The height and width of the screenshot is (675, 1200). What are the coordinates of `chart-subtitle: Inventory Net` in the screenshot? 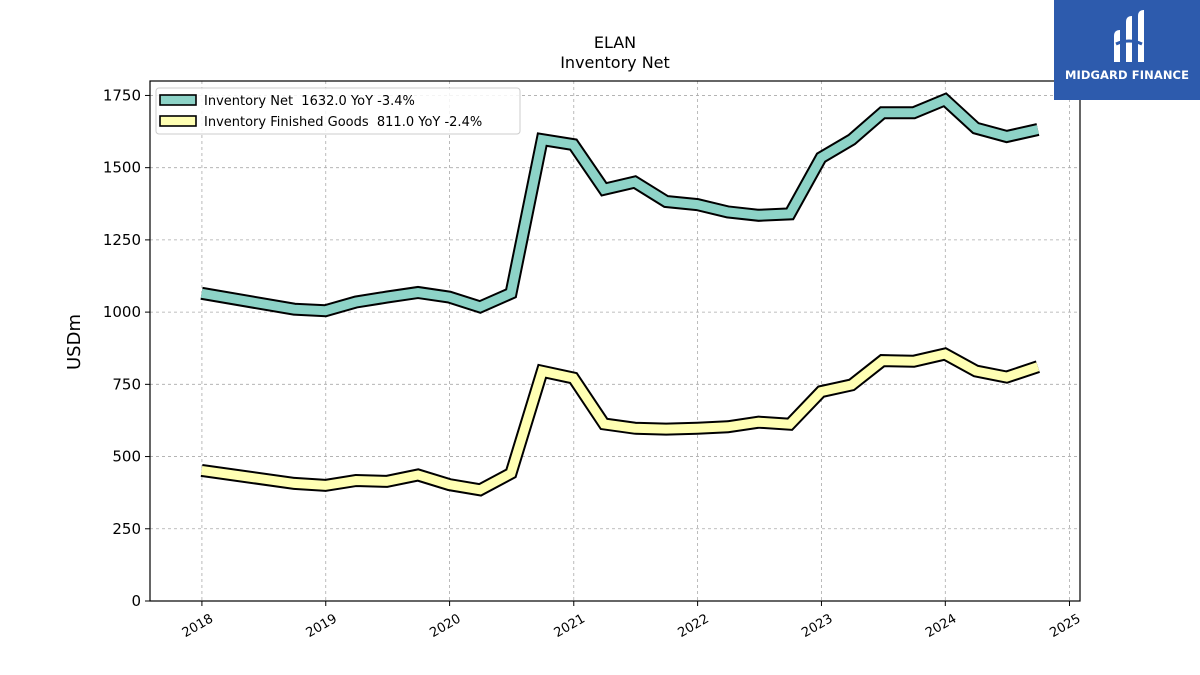 It's located at (615, 62).